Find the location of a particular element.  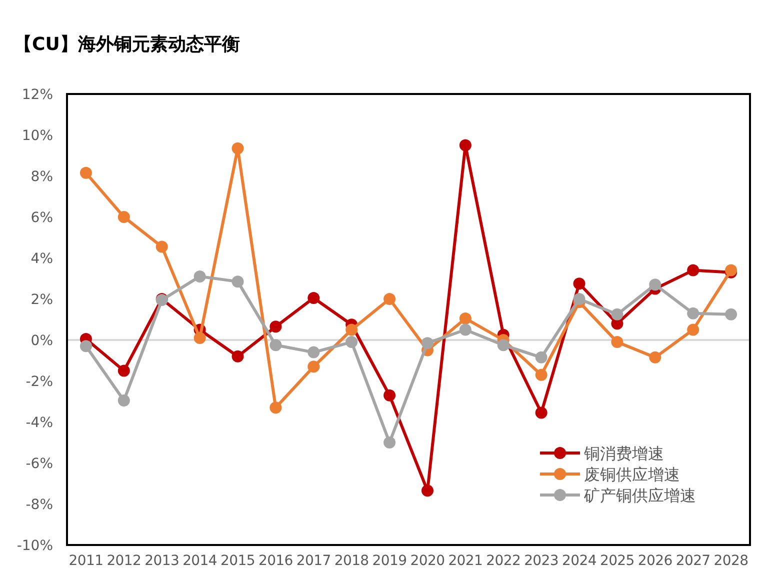

x-tick-label: 2023 is located at coordinates (541, 561).